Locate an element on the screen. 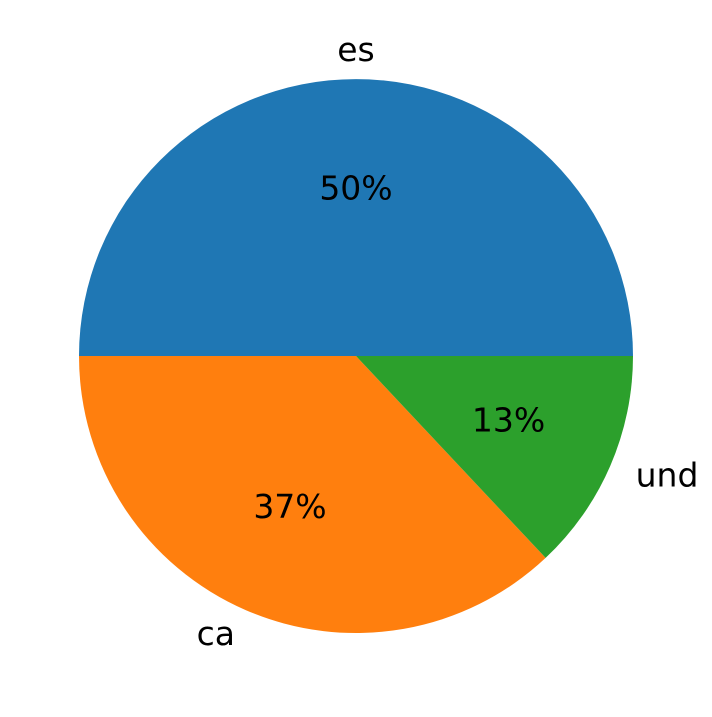 This screenshot has width=712, height=717. percent-label: 37% is located at coordinates (289, 506).